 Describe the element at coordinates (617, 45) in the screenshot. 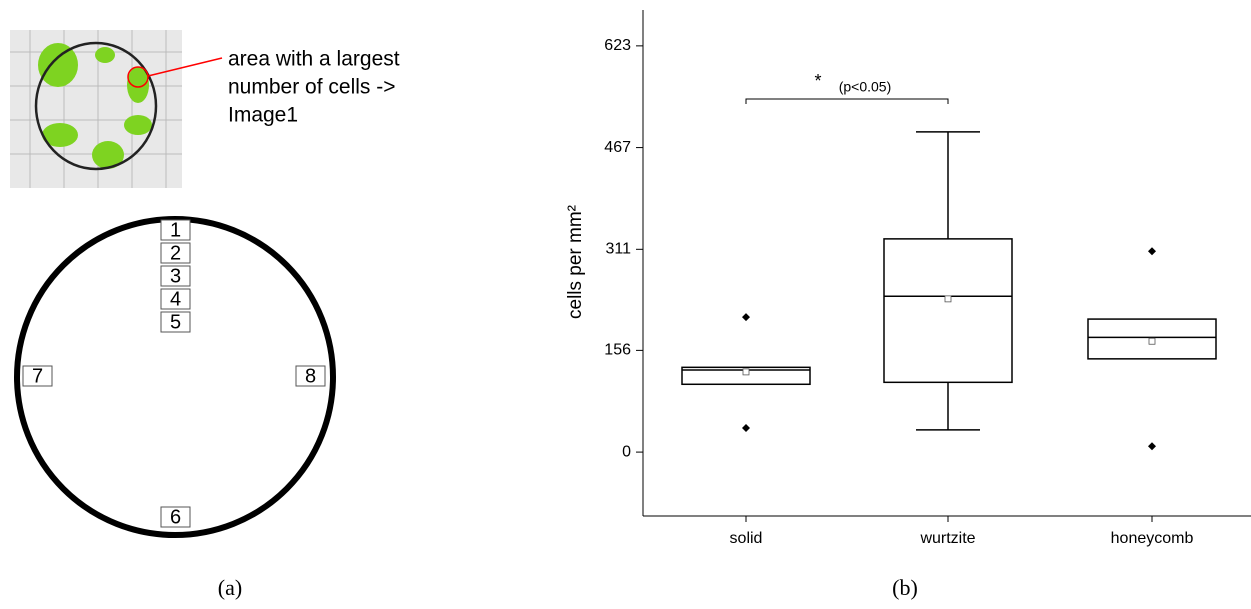

I see `y-tick-label: 623` at that location.